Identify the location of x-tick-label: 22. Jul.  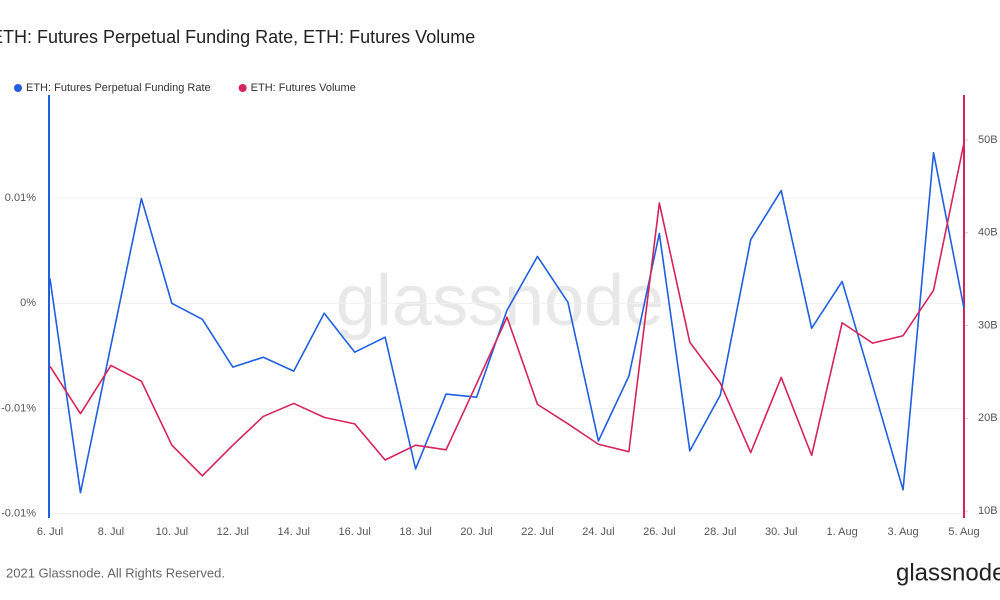
(537, 532).